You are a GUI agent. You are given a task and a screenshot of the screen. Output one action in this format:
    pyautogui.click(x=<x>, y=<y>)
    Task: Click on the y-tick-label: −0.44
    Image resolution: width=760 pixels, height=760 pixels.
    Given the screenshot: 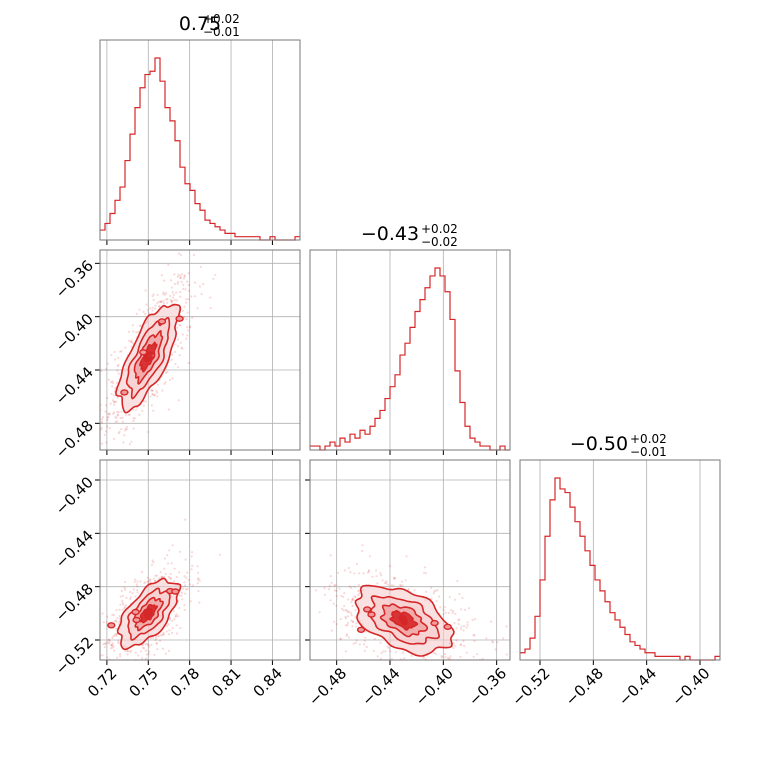 What is the action you would take?
    pyautogui.click(x=74, y=549)
    